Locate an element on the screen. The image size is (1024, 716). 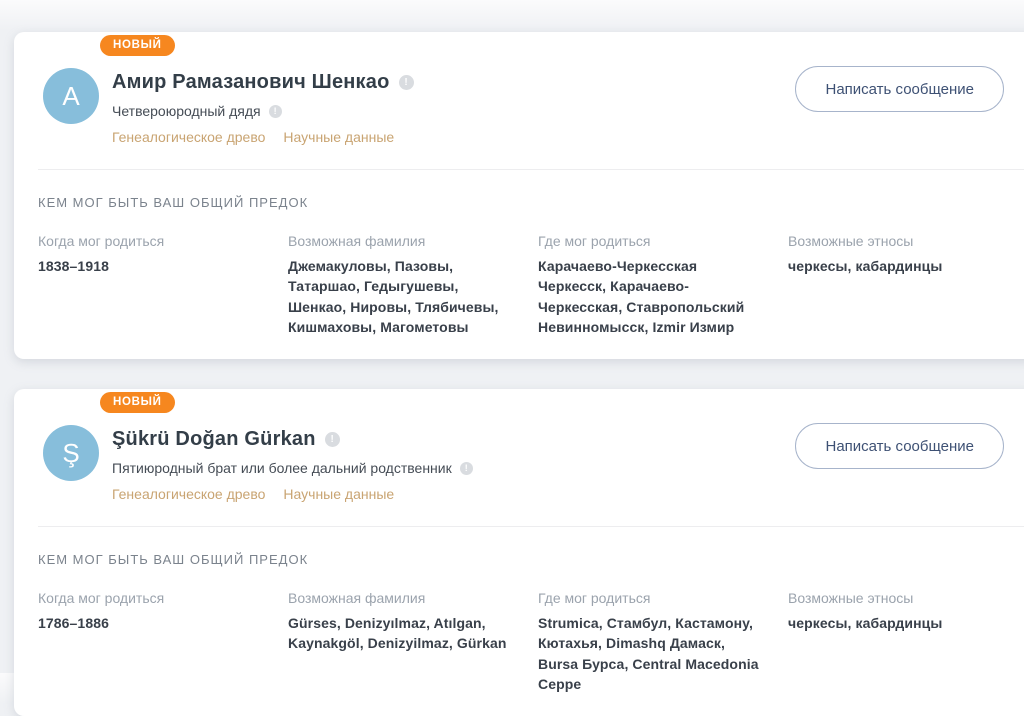
relationship-label: Четвероюродный дядя is located at coordinates (186, 111).